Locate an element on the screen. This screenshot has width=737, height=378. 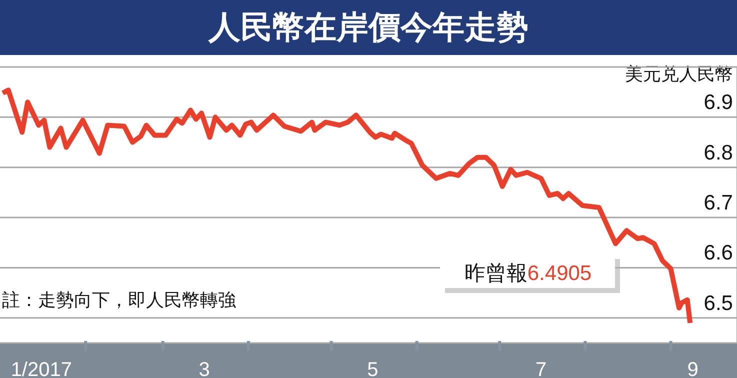
x-tick-label: 7 is located at coordinates (541, 368).